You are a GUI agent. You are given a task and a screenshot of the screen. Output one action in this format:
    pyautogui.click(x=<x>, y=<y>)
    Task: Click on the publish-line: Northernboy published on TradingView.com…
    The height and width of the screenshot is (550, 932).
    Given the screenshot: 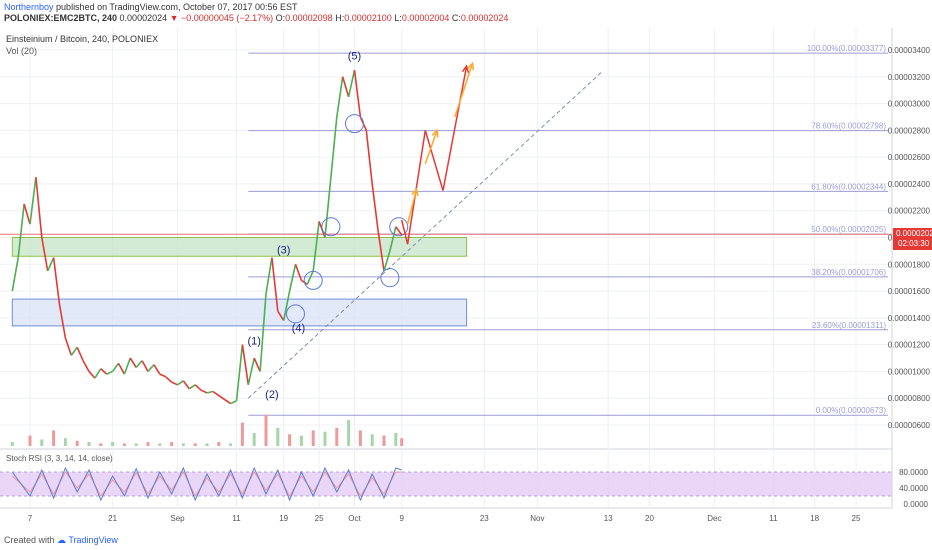 What is the action you would take?
    pyautogui.click(x=151, y=7)
    